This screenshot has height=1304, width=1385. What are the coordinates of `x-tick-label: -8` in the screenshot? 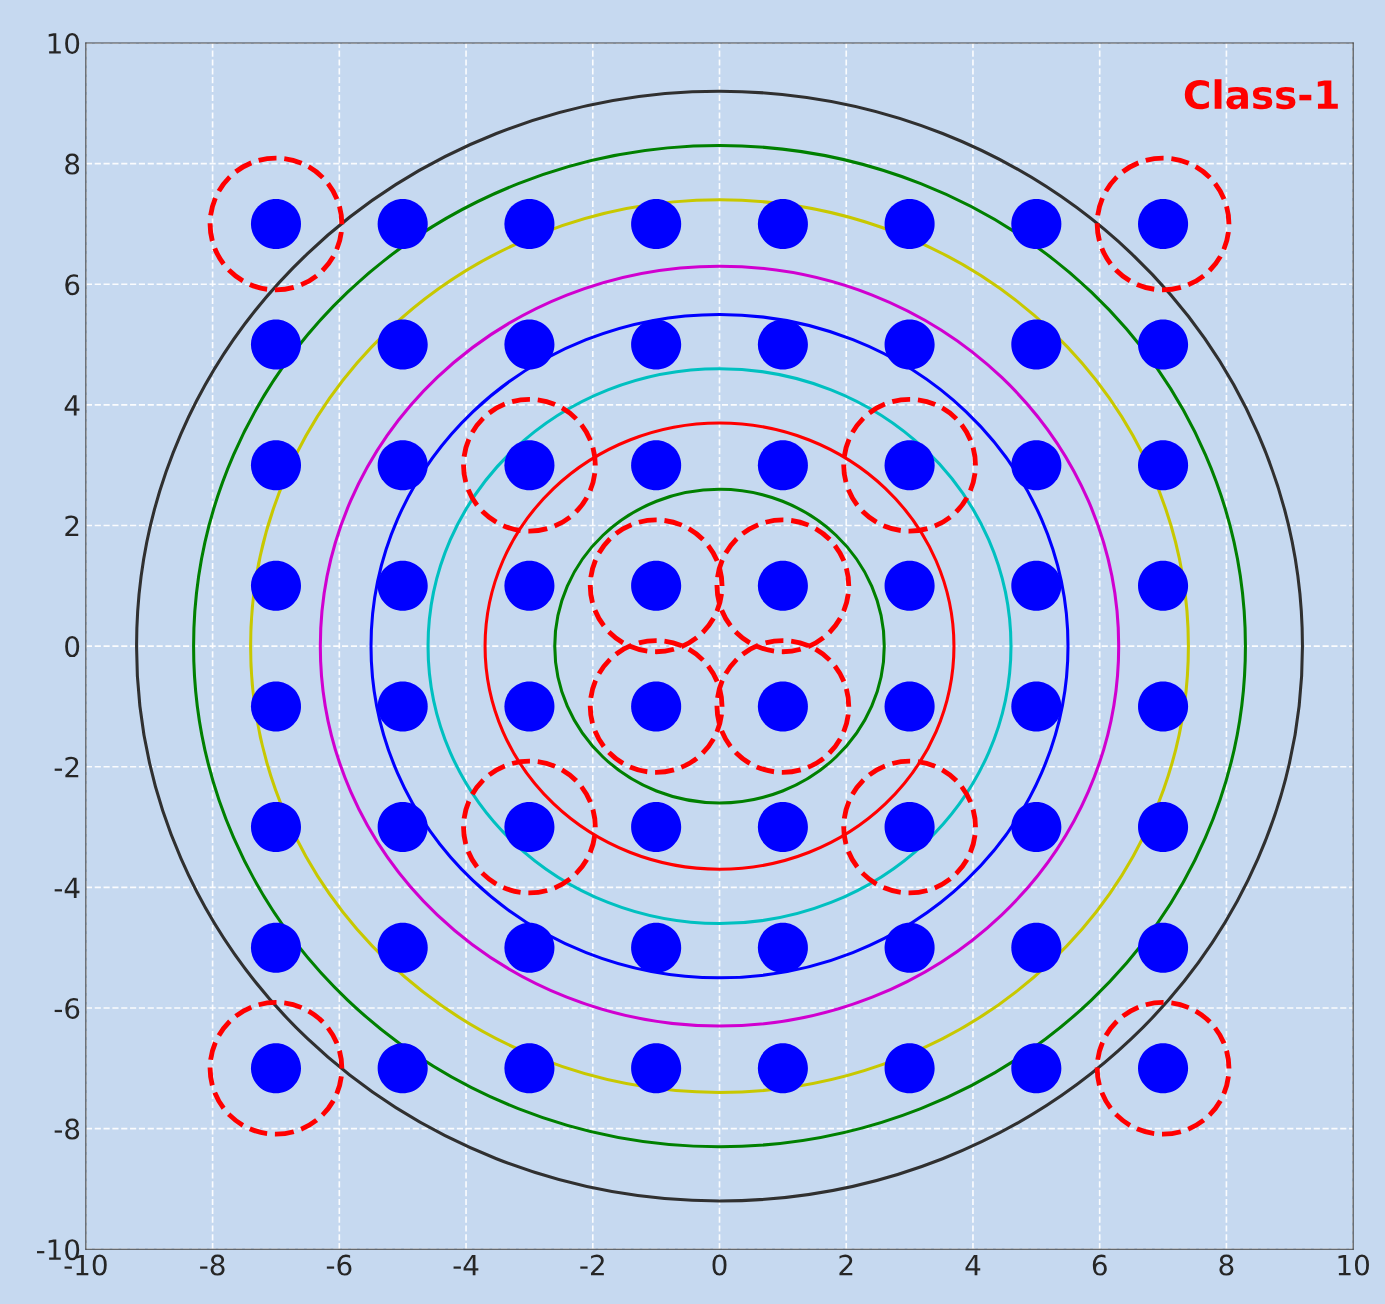 It's located at (212, 1265).